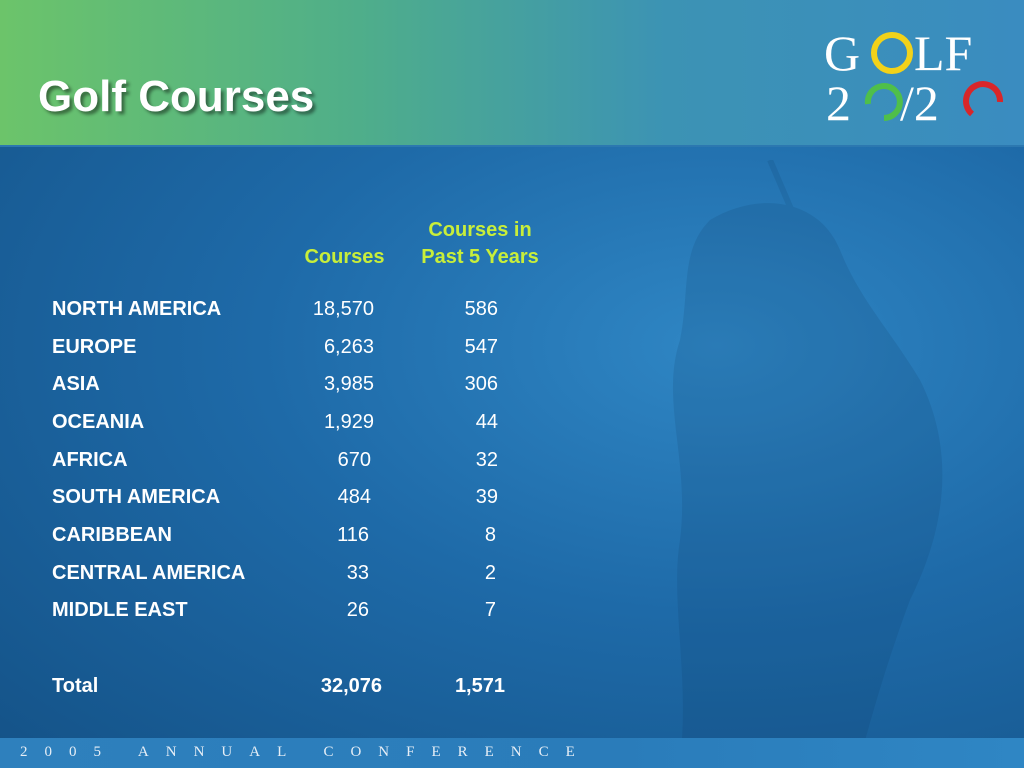  Describe the element at coordinates (480, 230) in the screenshot. I see `past5-column-header-line1: Courses in` at that location.